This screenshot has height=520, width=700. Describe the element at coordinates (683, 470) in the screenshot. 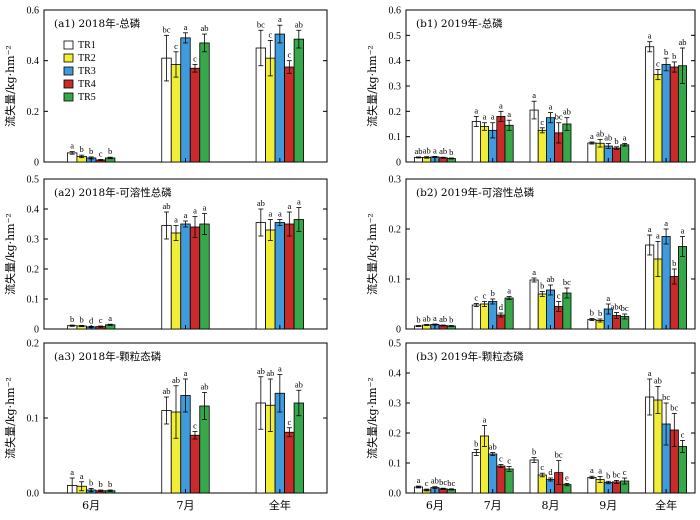

I see `bar-TR5-全年` at that location.